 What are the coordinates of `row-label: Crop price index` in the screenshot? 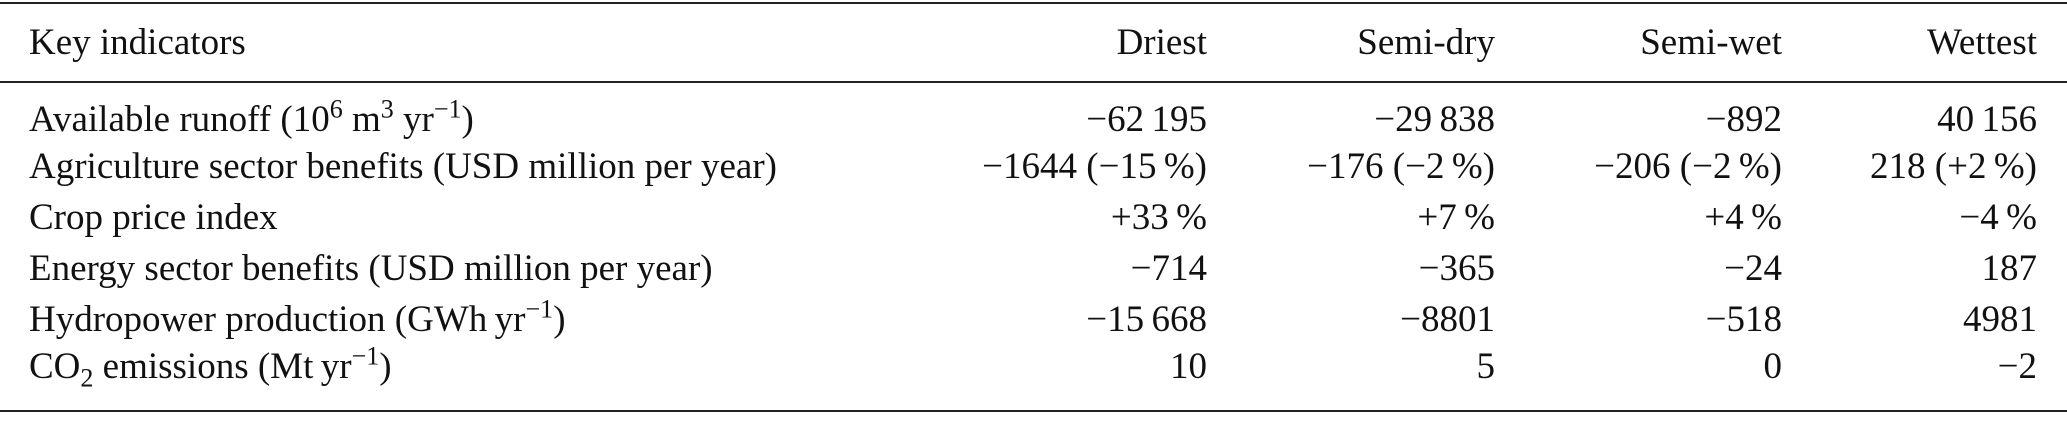 It's located at (440, 217).